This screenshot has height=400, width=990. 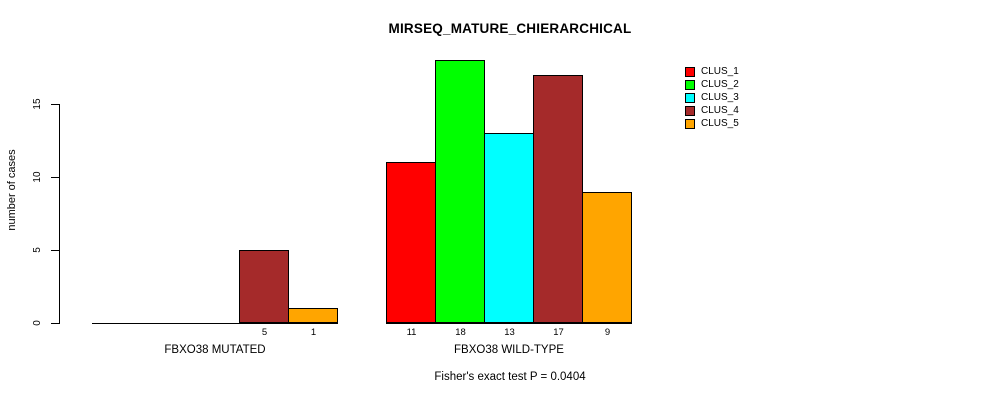 What do you see at coordinates (558, 332) in the screenshot?
I see `bar-value-label: 17` at bounding box center [558, 332].